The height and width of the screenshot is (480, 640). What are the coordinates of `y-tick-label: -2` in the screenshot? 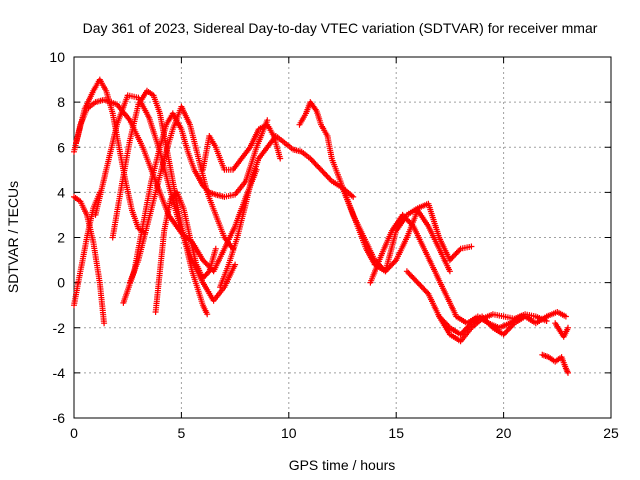 It's located at (59, 328).